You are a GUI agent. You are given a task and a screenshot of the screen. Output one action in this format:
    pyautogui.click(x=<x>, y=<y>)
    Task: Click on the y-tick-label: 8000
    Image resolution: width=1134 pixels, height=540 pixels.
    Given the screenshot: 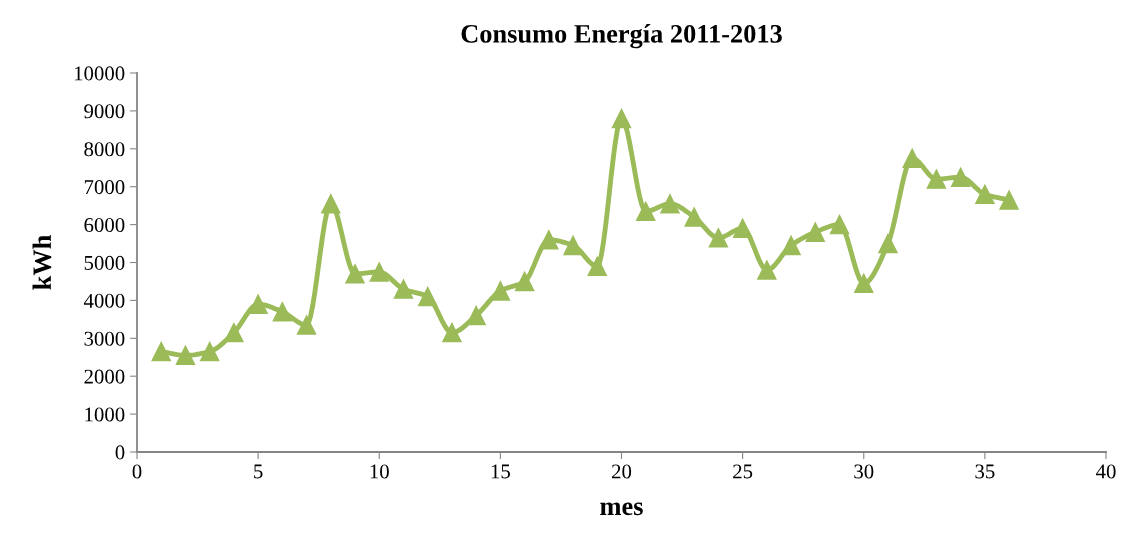 What is the action you would take?
    pyautogui.click(x=104, y=149)
    